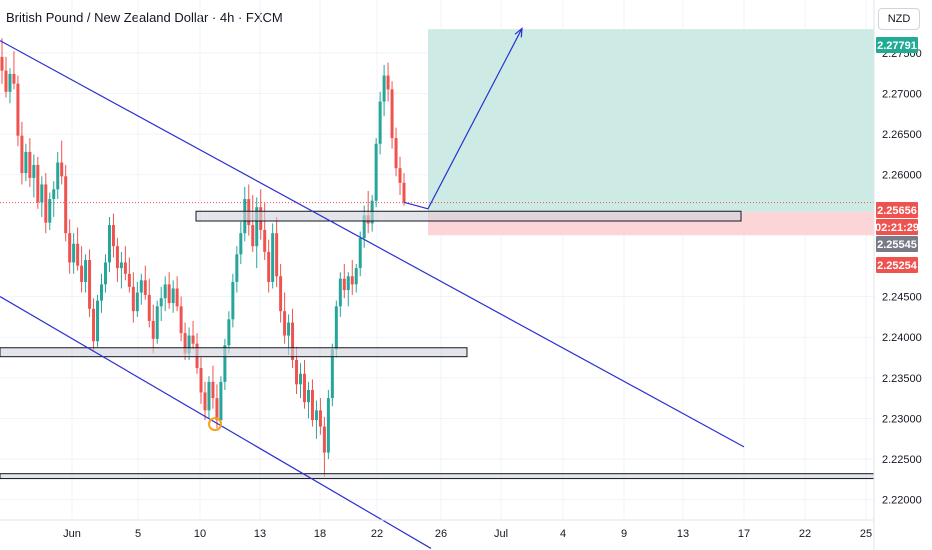  Describe the element at coordinates (897, 266) in the screenshot. I see `price-tag-label: 2.25254` at that location.